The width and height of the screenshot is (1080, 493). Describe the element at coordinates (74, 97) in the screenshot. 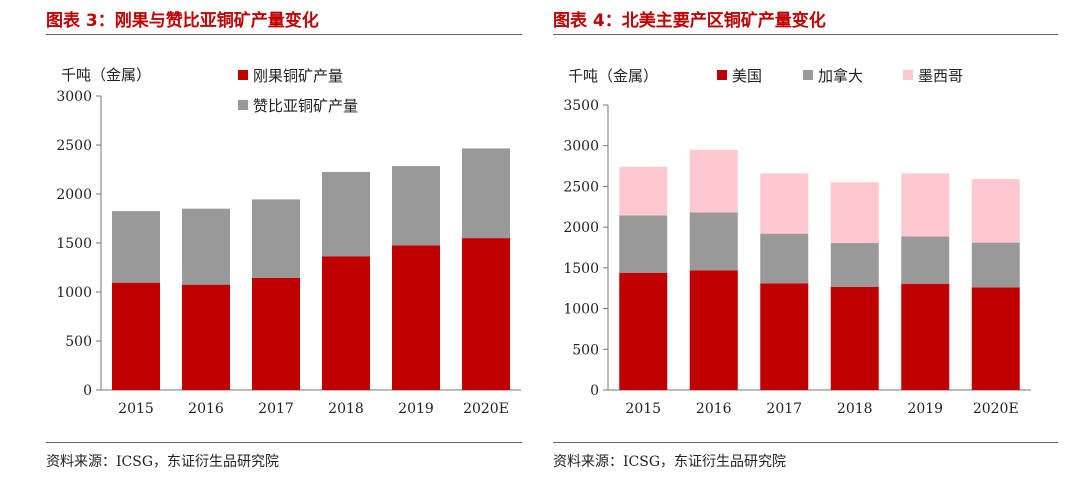

I see `left-y-tick-label: 3000` at that location.